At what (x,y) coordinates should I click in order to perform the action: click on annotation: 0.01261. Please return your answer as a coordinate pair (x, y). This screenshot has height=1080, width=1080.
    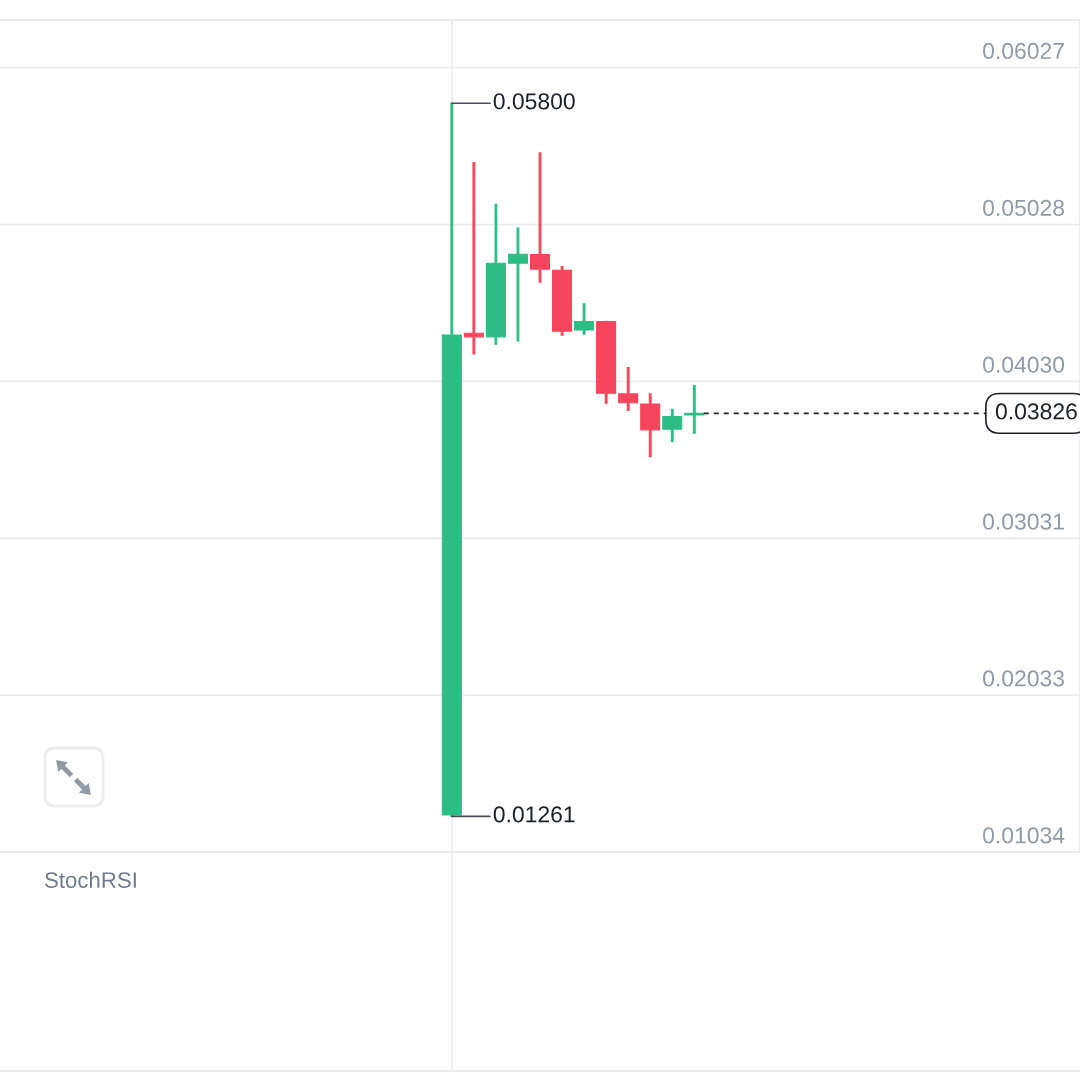
    Looking at the image, I should click on (534, 814).